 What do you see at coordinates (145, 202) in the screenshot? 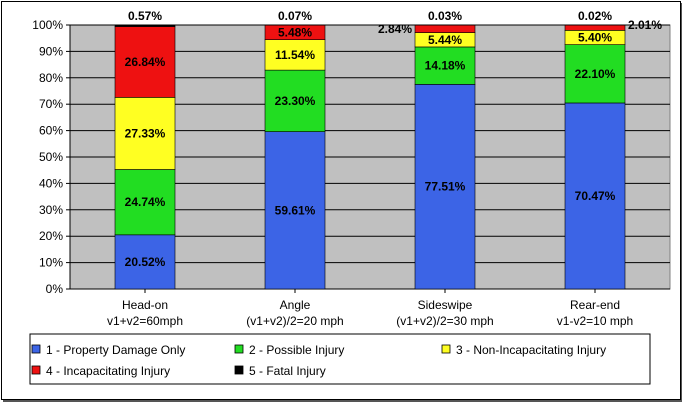
I see `data-label: 24.74%` at bounding box center [145, 202].